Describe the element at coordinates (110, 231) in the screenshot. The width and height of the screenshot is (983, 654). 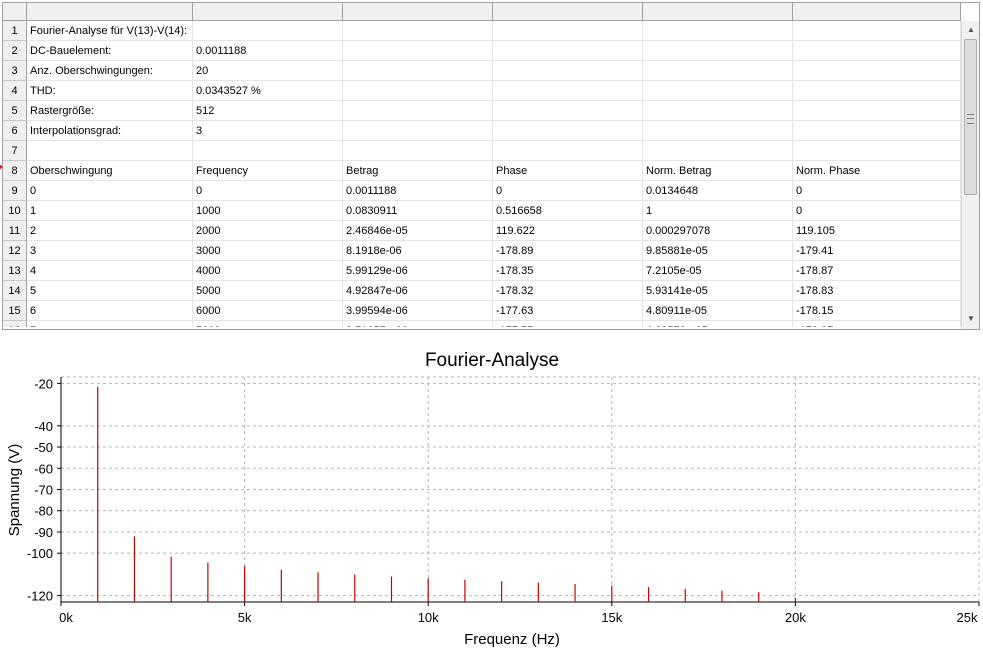
I see `table-cell: 2` at that location.